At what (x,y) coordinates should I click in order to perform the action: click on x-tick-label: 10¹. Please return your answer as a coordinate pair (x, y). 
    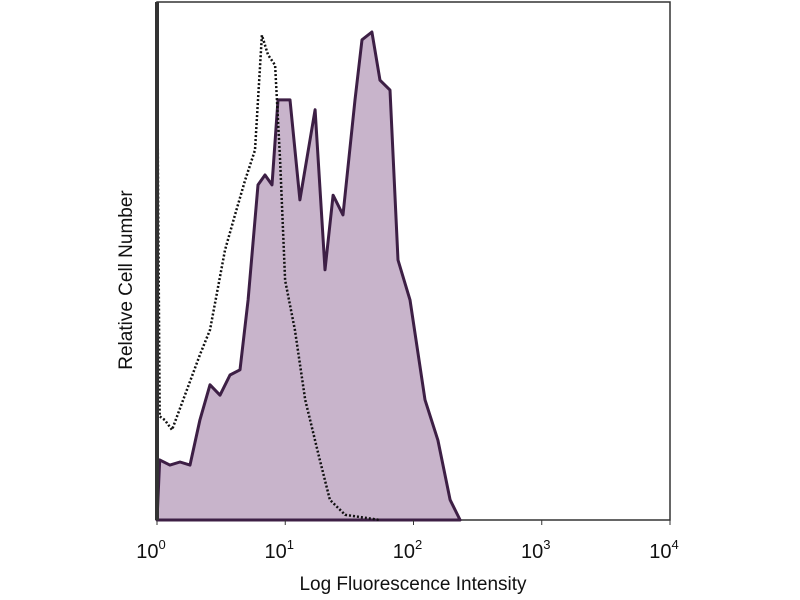
    Looking at the image, I should click on (279, 550).